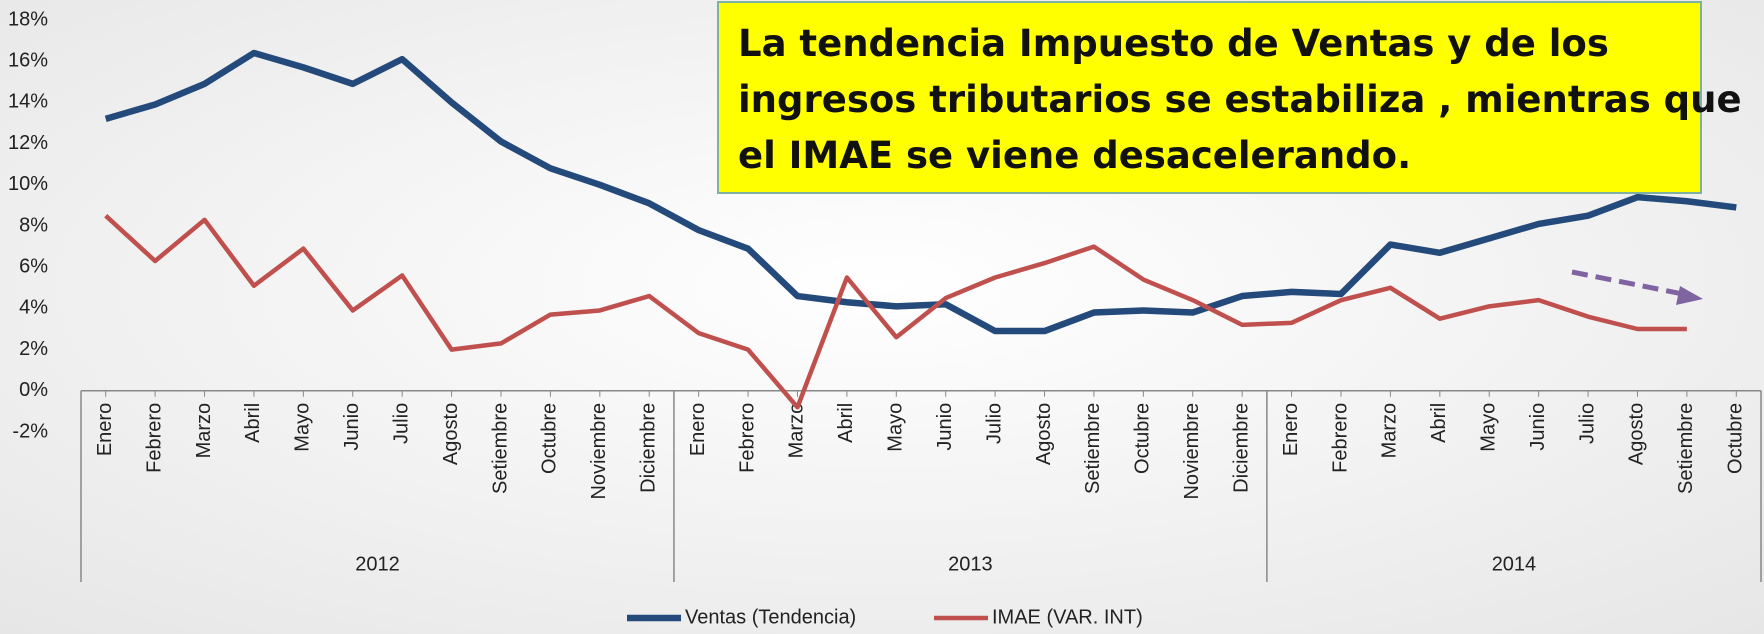 The image size is (1764, 634). Describe the element at coordinates (1074, 155) in the screenshot. I see `annotation-line: el IMAE se viene desacelerando.` at that location.